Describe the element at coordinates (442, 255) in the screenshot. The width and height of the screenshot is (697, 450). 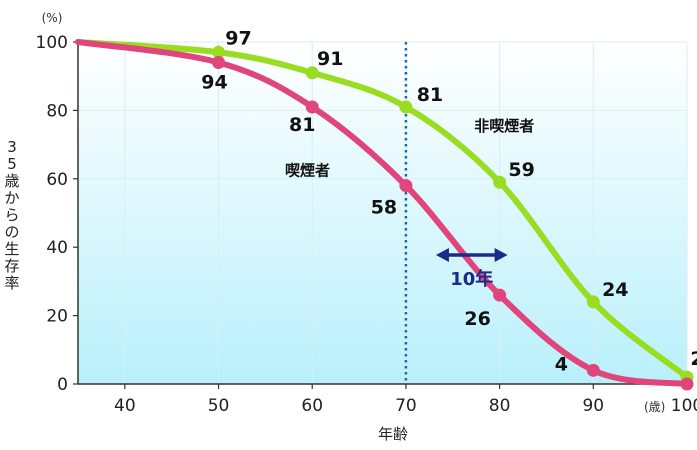
I see `gap-arrow-head-left` at that location.